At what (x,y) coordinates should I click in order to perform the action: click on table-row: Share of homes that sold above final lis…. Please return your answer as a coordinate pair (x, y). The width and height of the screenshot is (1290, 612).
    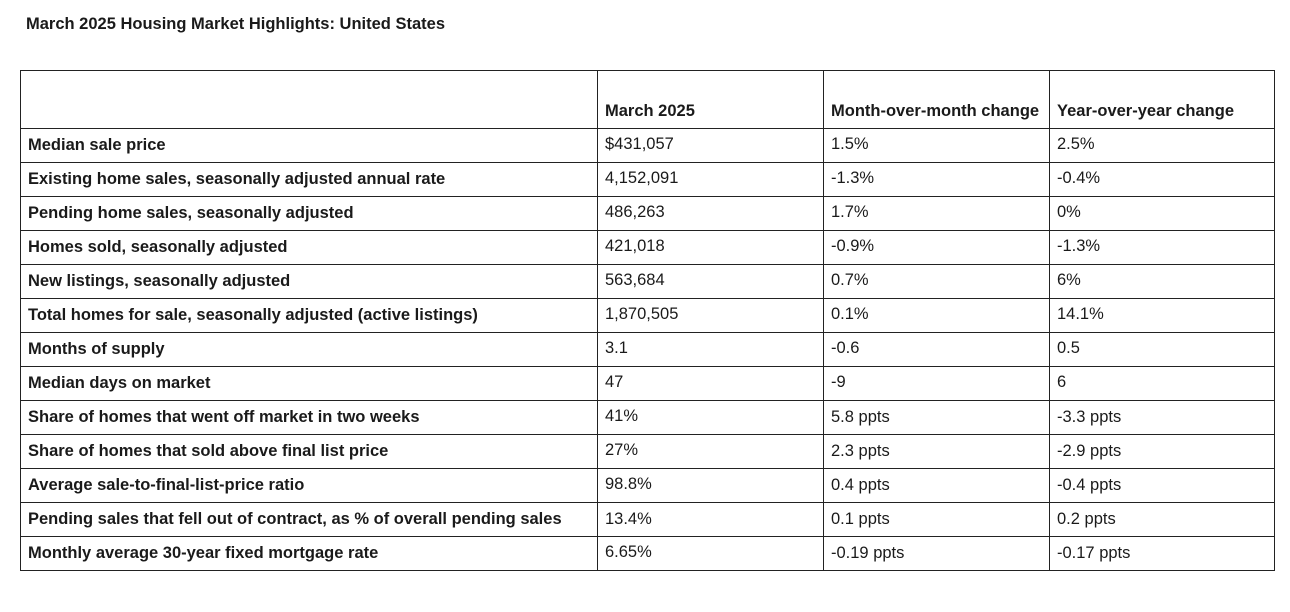
    Looking at the image, I should click on (647, 451).